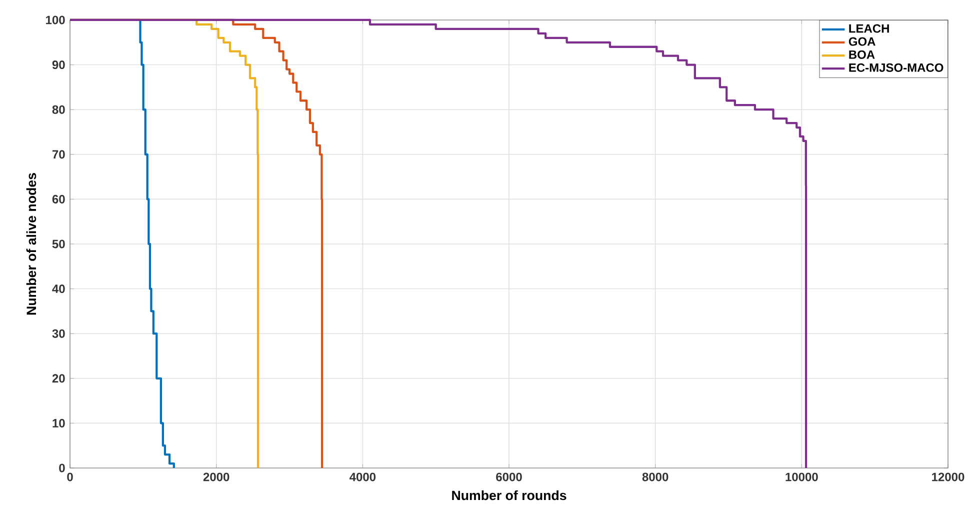 The height and width of the screenshot is (520, 969). Describe the element at coordinates (862, 54) in the screenshot. I see `legend-label: BOA` at that location.